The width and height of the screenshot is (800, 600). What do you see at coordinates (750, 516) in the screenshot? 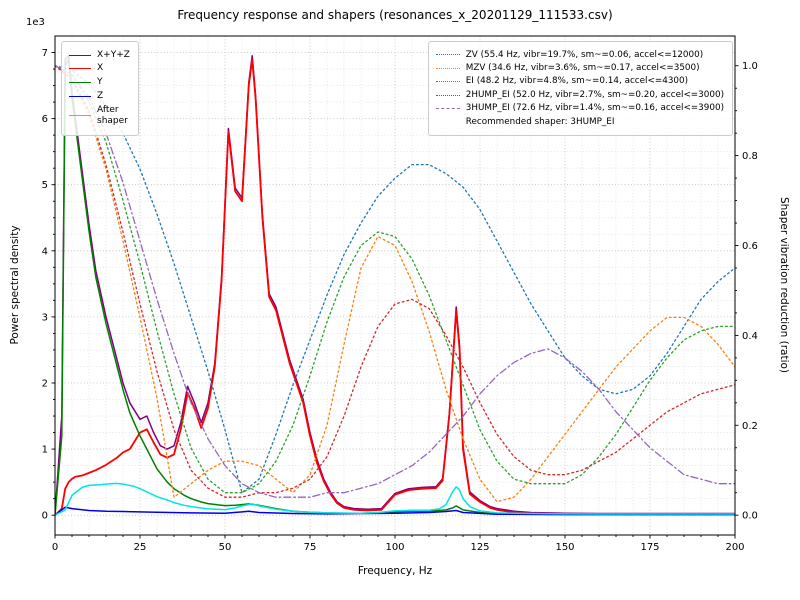
I see `right-y-tick-label: 0.0` at bounding box center [750, 516].